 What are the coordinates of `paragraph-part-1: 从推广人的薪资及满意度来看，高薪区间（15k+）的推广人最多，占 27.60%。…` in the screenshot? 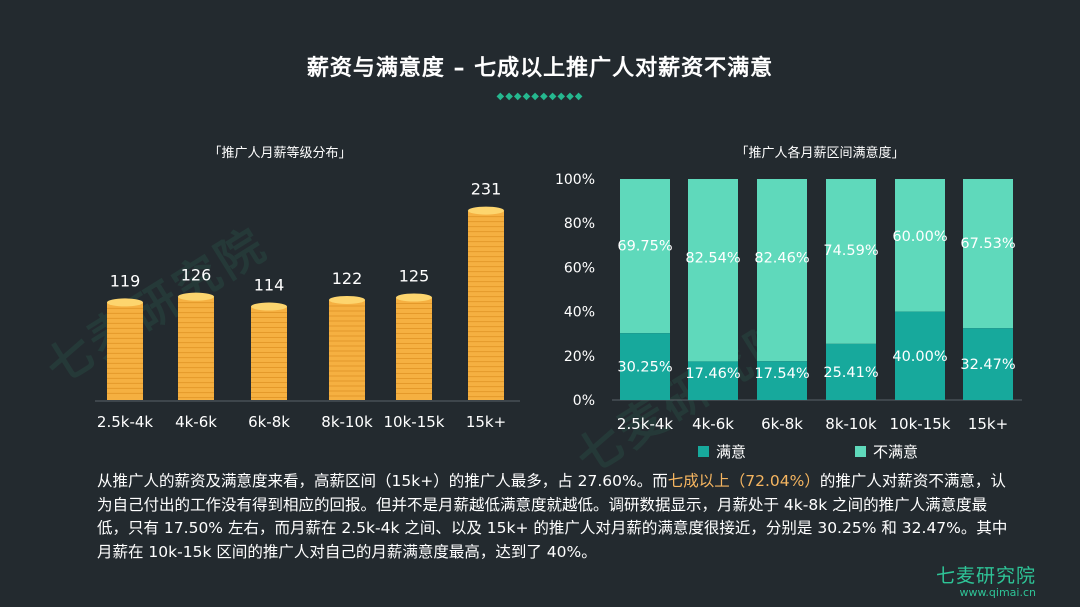 It's located at (382, 481).